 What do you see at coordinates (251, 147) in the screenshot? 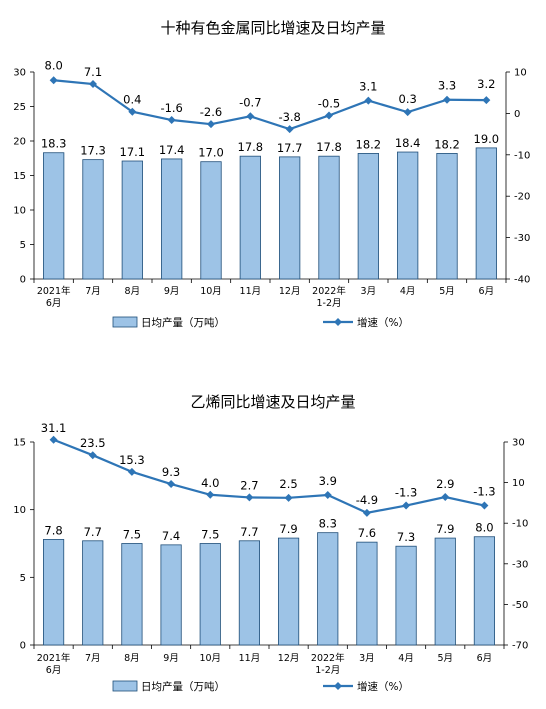
I see `bar-value-label: 17.8` at bounding box center [251, 147].